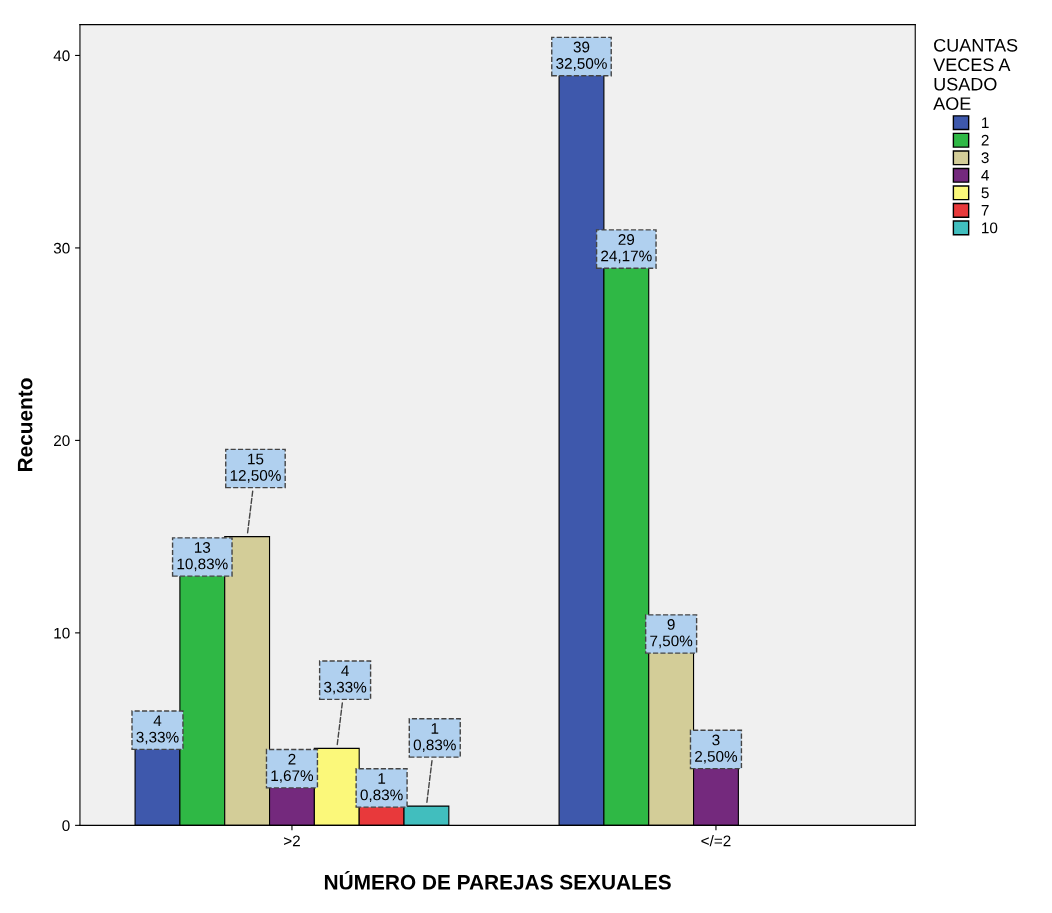 This screenshot has width=1052, height=913. What do you see at coordinates (990, 228) in the screenshot?
I see `legend-label: 10` at bounding box center [990, 228].